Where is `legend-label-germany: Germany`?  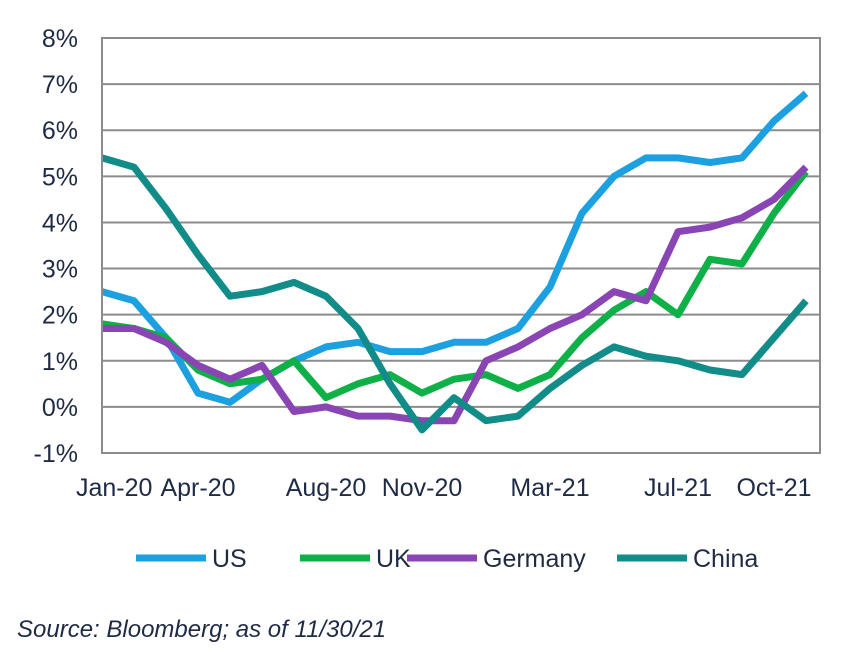 legend-label-germany: Germany is located at coordinates (534, 559).